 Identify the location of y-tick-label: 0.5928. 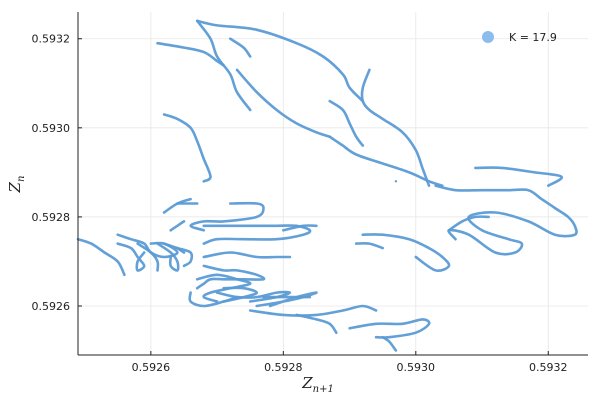
(51, 217).